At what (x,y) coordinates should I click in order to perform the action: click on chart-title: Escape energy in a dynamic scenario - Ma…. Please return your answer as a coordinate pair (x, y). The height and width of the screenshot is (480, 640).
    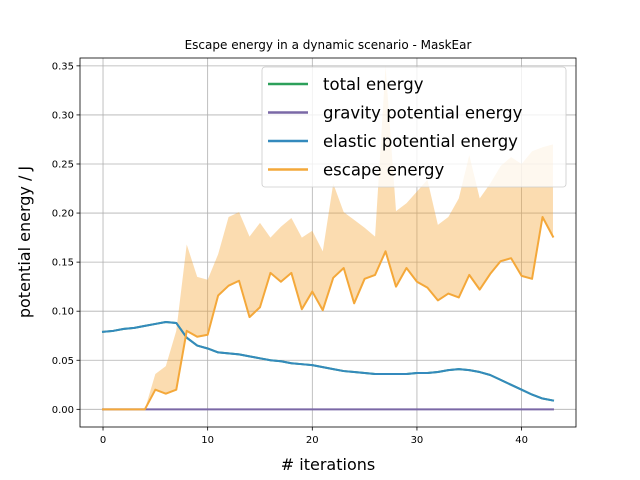
    Looking at the image, I should click on (328, 45).